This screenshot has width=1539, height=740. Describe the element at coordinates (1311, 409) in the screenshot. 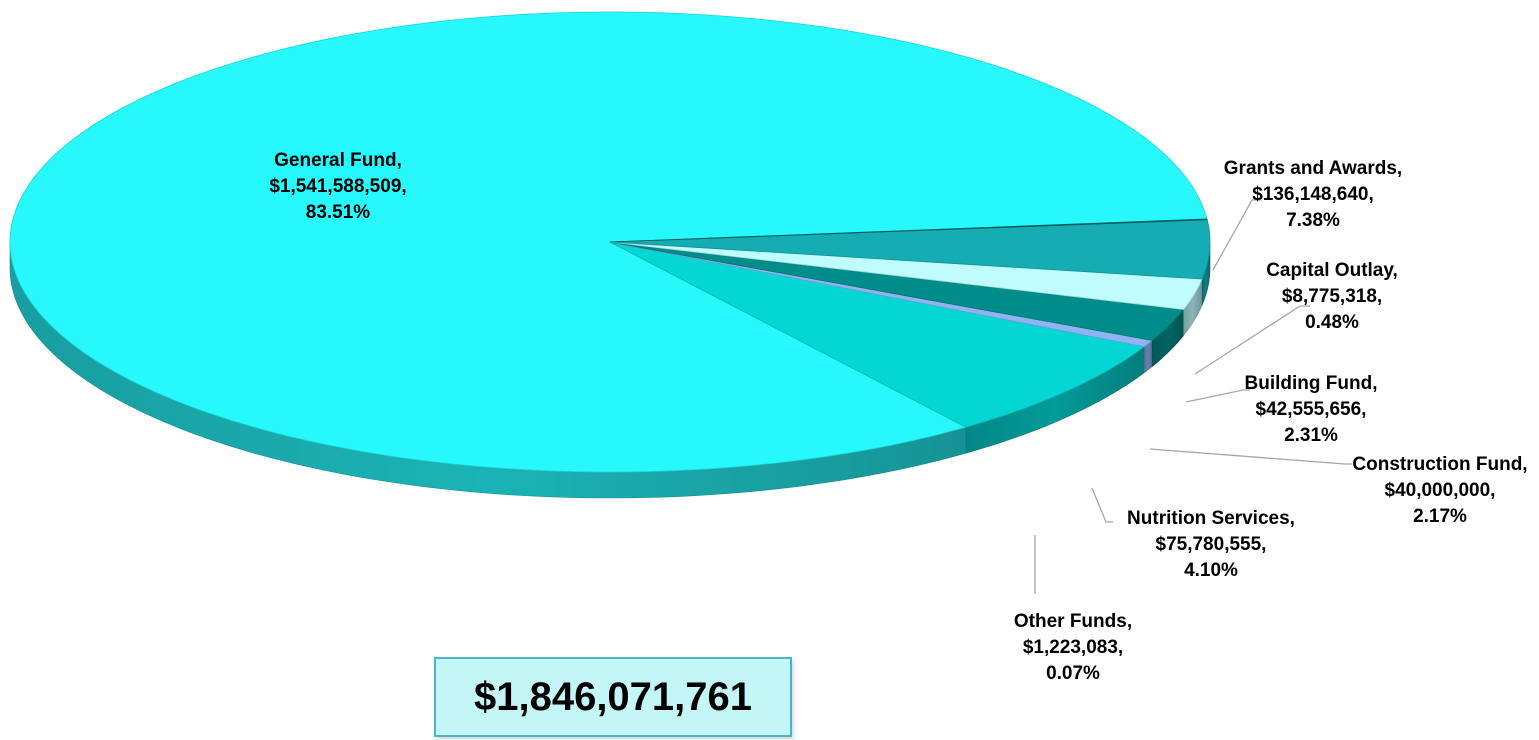

I see `label-value-building-fund: $42,555,656,` at that location.